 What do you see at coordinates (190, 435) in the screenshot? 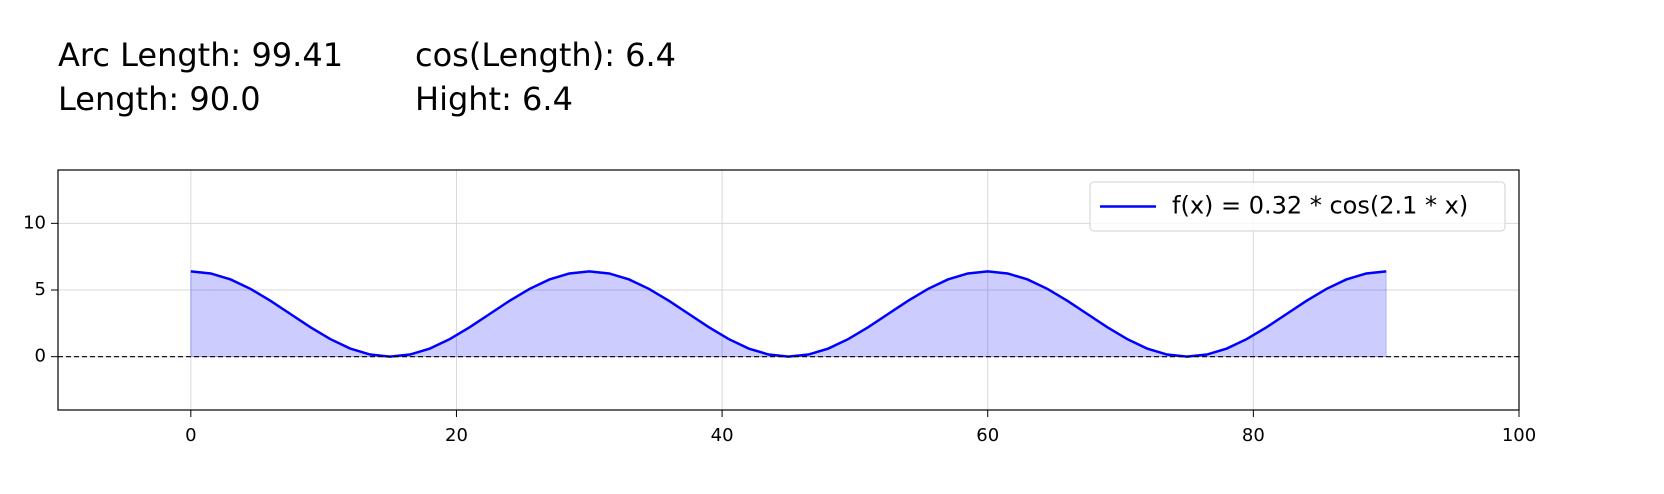
I see `x-tick-label: 0` at bounding box center [190, 435].